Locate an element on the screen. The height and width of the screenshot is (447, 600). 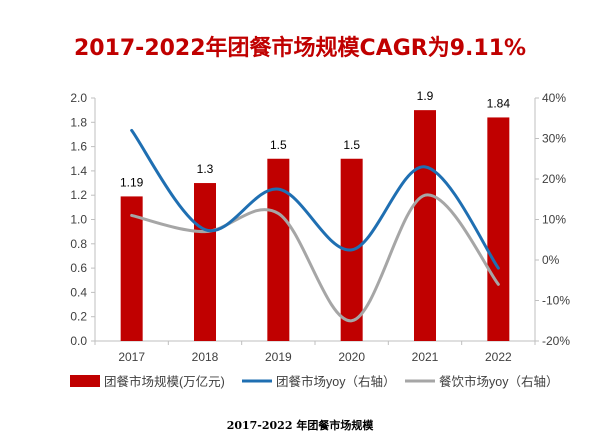
y-left-tick-label: 0.8 is located at coordinates (78, 244).